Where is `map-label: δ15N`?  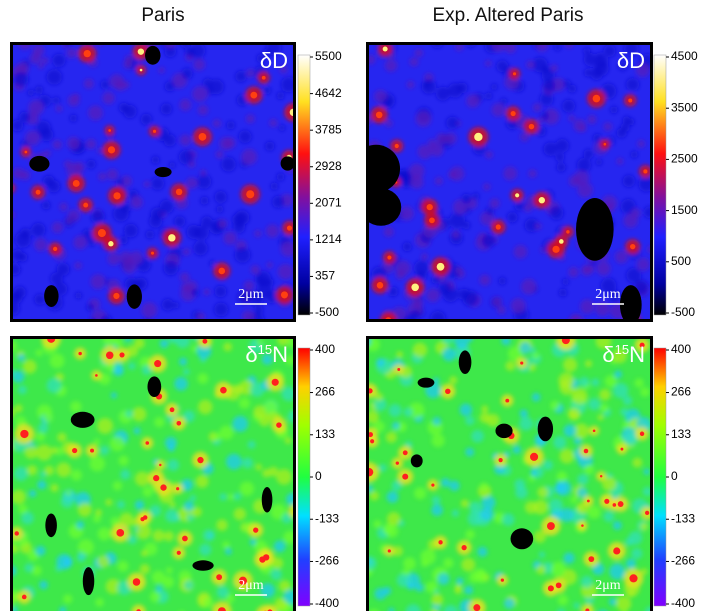 map-label: δ15N is located at coordinates (623, 354).